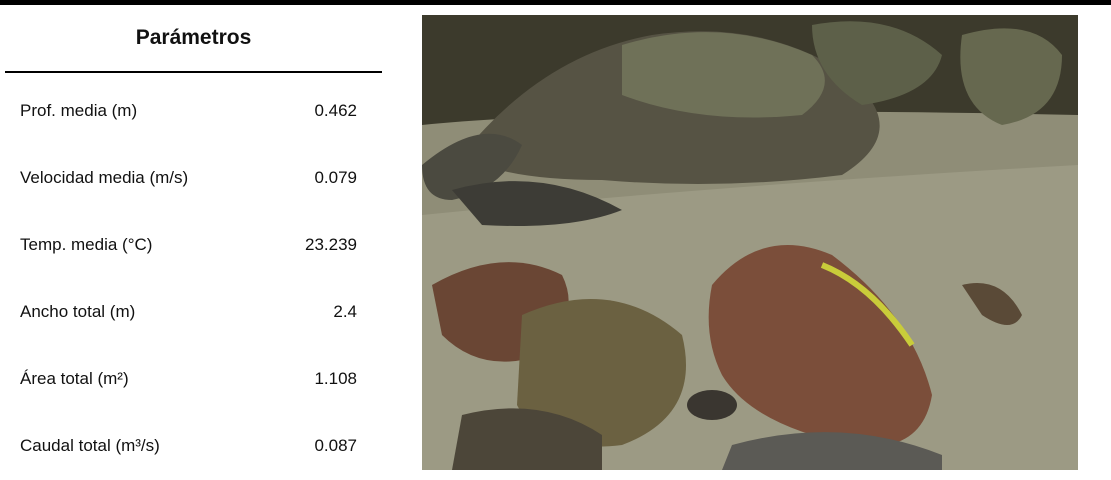 The width and height of the screenshot is (1111, 480). Describe the element at coordinates (335, 177) in the screenshot. I see `parameter-value: 0.079` at that location.